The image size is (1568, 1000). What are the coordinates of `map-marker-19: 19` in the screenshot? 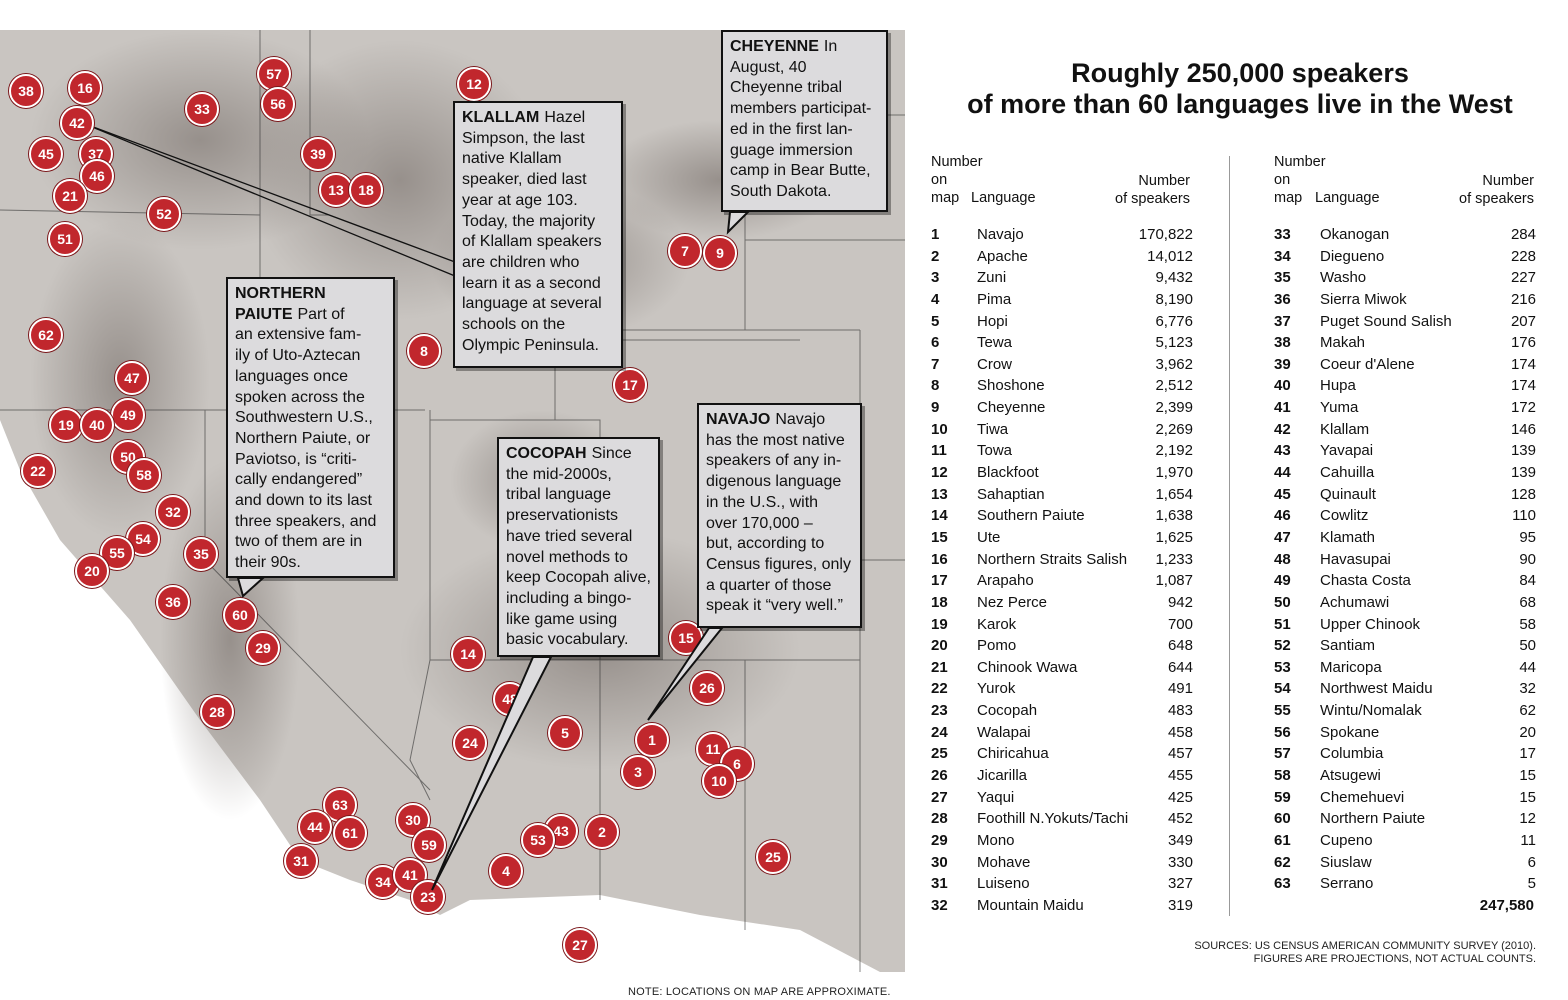 It's located at (66, 425).